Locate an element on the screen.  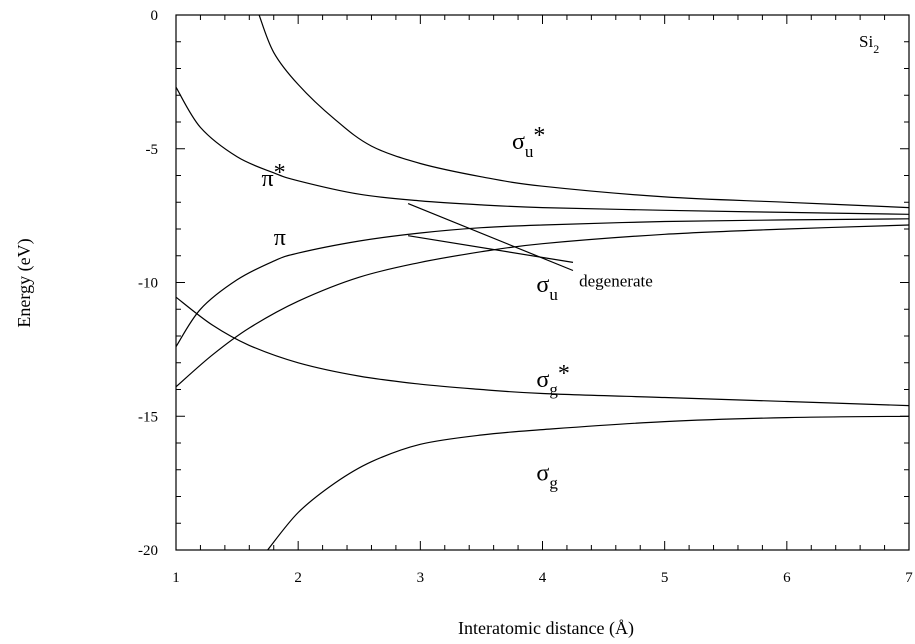
curve-label-2: π is located at coordinates (280, 238).